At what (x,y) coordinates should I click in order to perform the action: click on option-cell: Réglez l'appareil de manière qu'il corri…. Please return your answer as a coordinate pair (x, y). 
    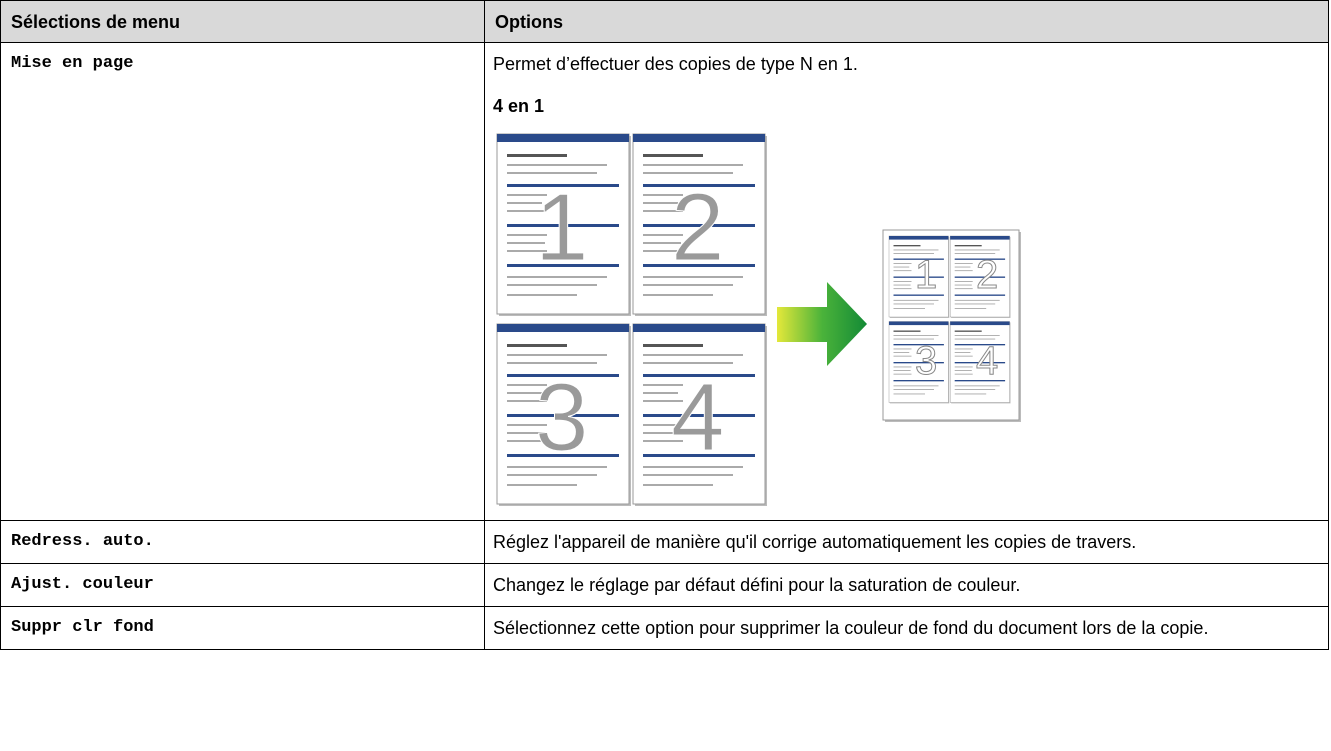
    Looking at the image, I should click on (906, 542).